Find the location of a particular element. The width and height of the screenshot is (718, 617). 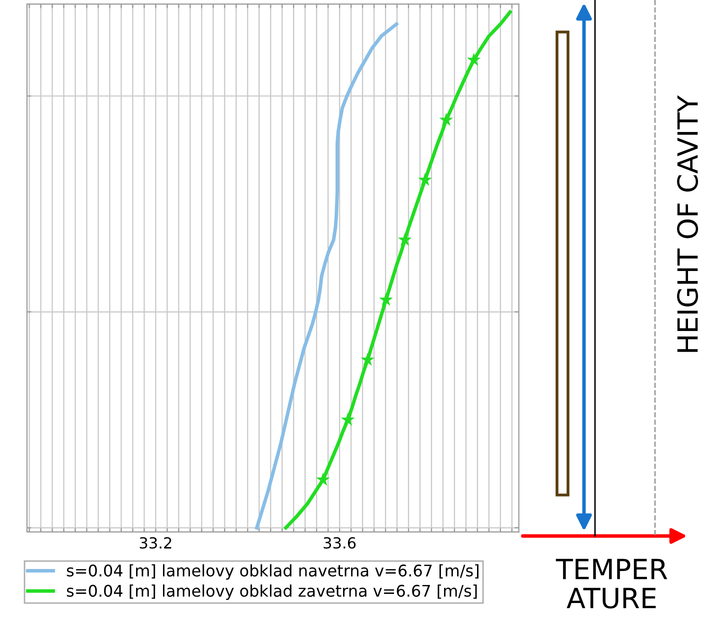

text: HEIGHT OF CAVITY is located at coordinates (687, 223).